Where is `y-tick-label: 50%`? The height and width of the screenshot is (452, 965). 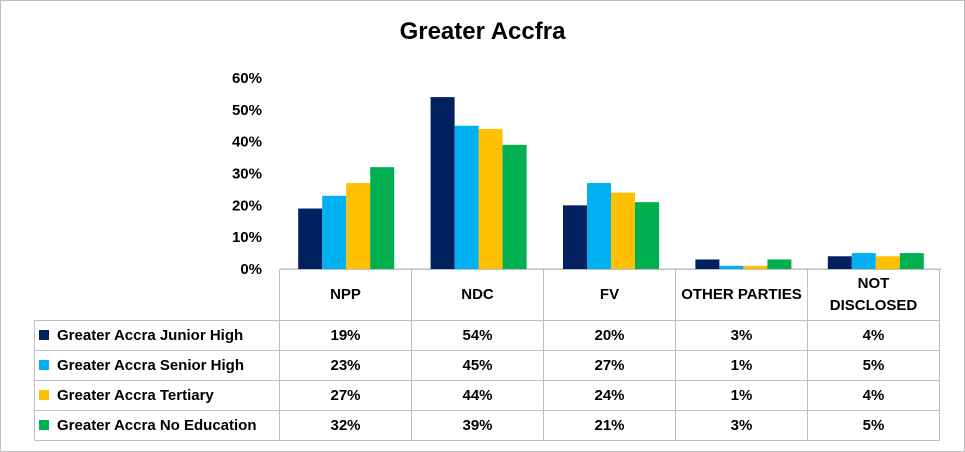 y-tick-label: 50% is located at coordinates (247, 110).